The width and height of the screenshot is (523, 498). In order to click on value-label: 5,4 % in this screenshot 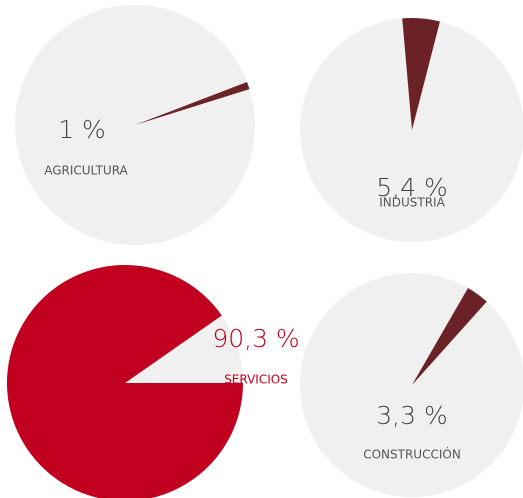, I will do `click(411, 187)`.